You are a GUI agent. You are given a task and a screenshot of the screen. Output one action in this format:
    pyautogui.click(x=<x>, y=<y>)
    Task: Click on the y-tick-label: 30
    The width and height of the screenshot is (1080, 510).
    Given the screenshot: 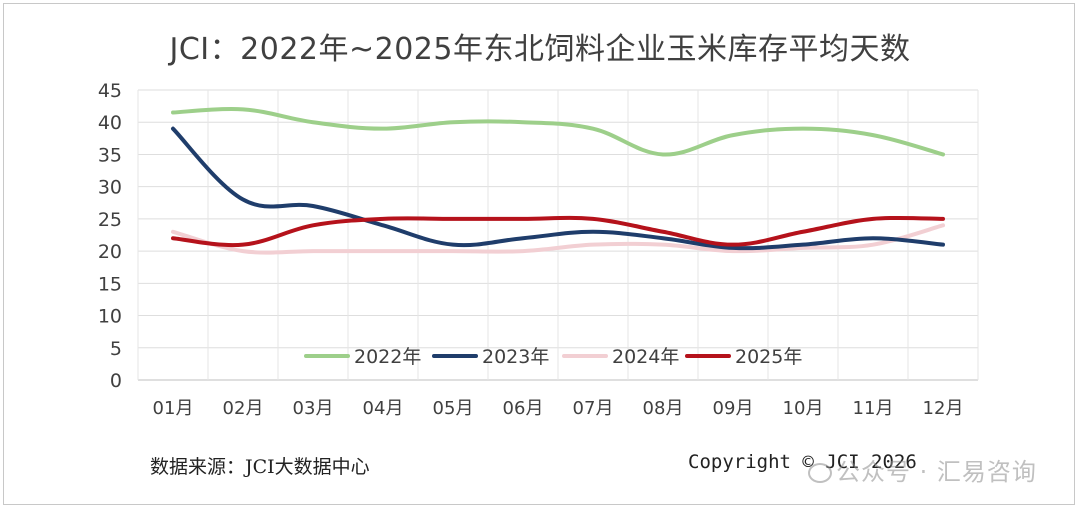 What is the action you would take?
    pyautogui.click(x=110, y=188)
    